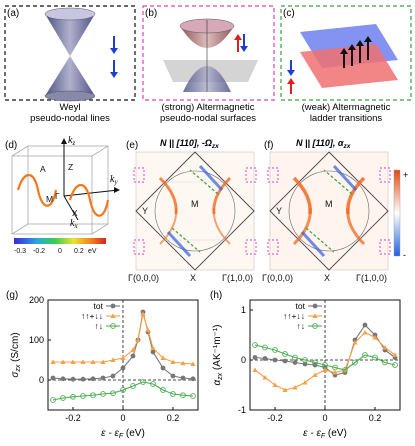  I want to click on panel-d: (d) kz ky kx A Z M Γ X -0, so click(62, 195).